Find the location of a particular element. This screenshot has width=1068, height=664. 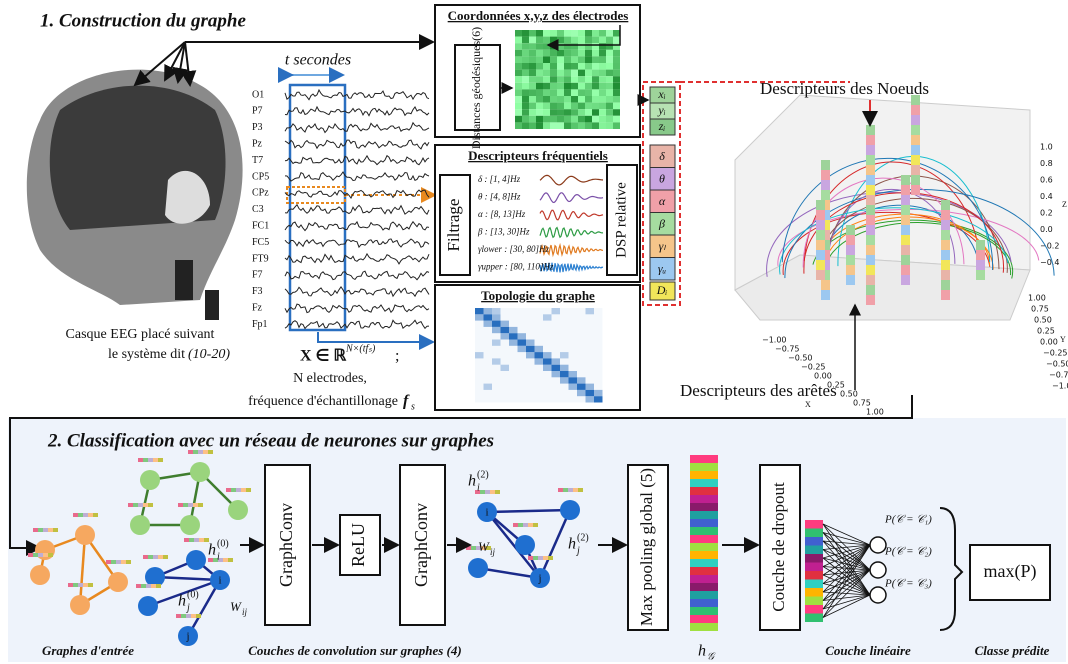

caption: Graphes d'entrée is located at coordinates (88, 650).